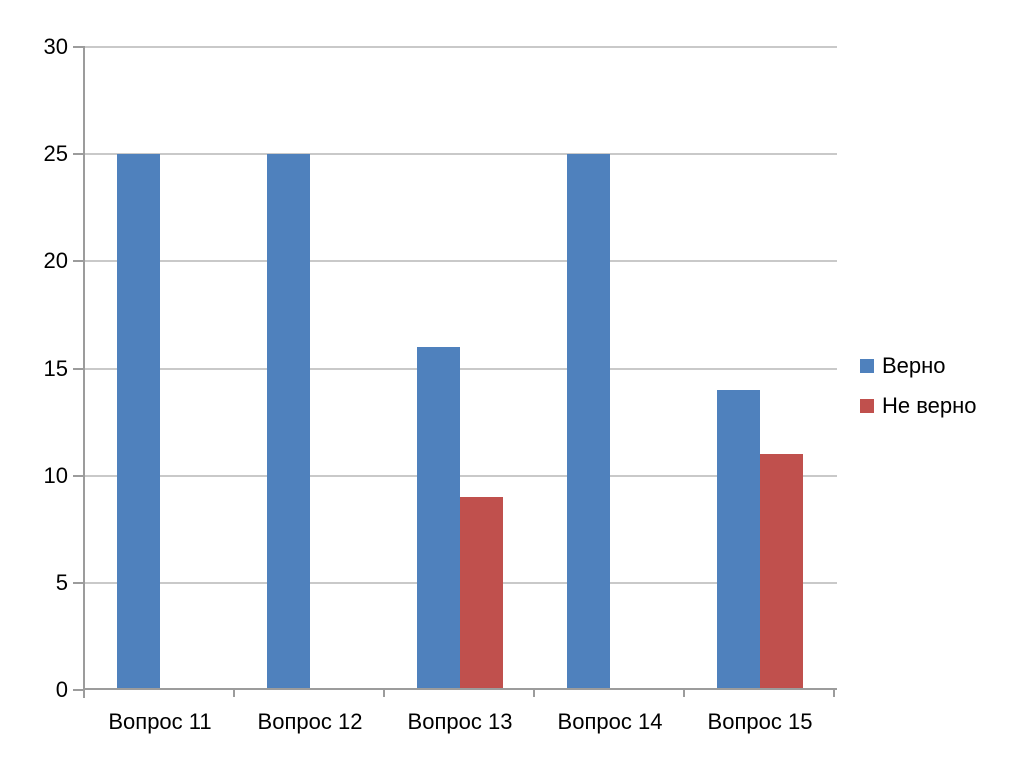 This screenshot has height=767, width=1024. What do you see at coordinates (310, 721) in the screenshot?
I see `x-axis-label: Вопрос 12` at bounding box center [310, 721].